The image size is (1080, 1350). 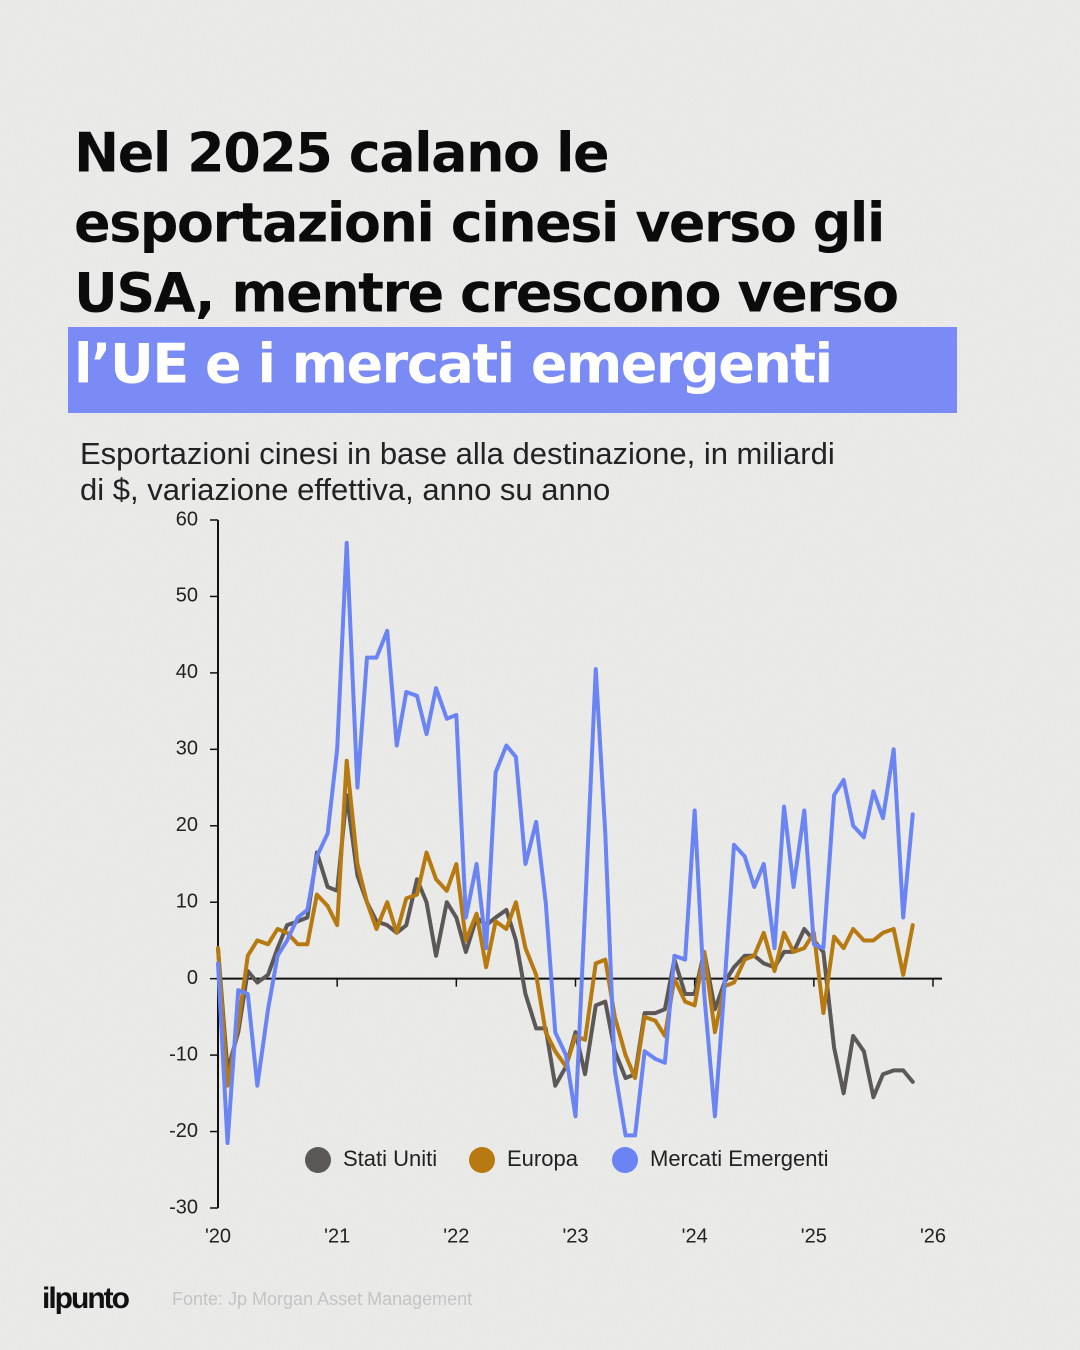 What do you see at coordinates (183, 1131) in the screenshot?
I see `y-tick-label: -20` at bounding box center [183, 1131].